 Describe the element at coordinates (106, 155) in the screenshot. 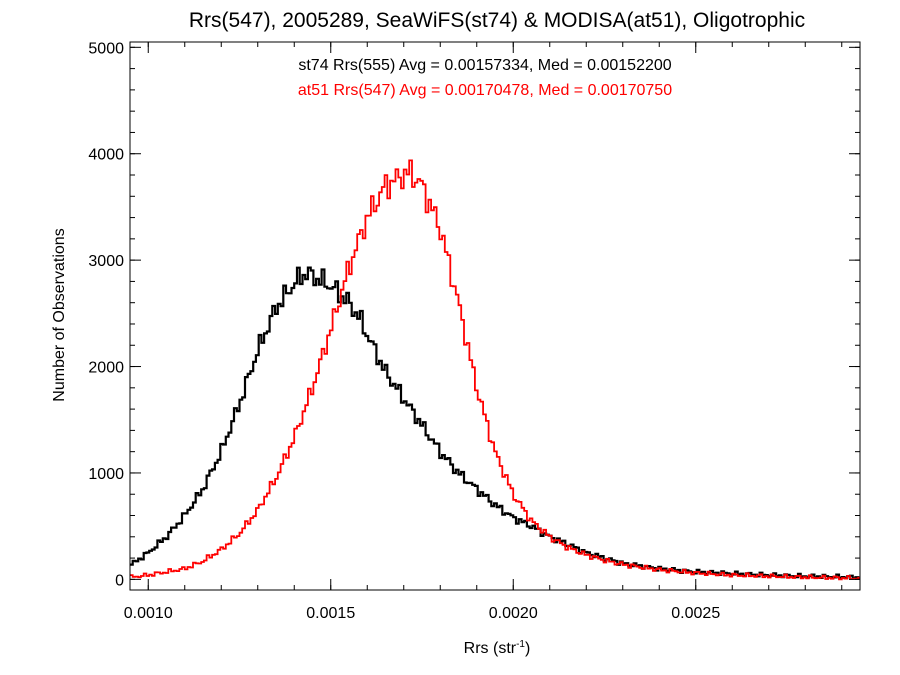

I see `y-tick-label: 4000` at that location.